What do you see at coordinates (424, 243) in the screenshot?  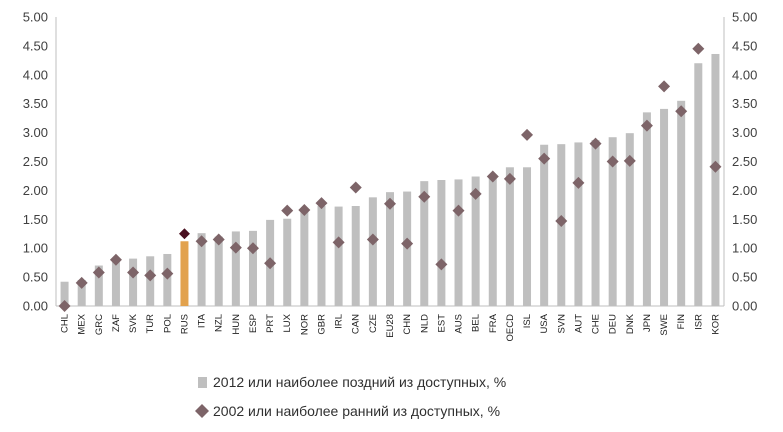 I see `bar-nld` at bounding box center [424, 243].